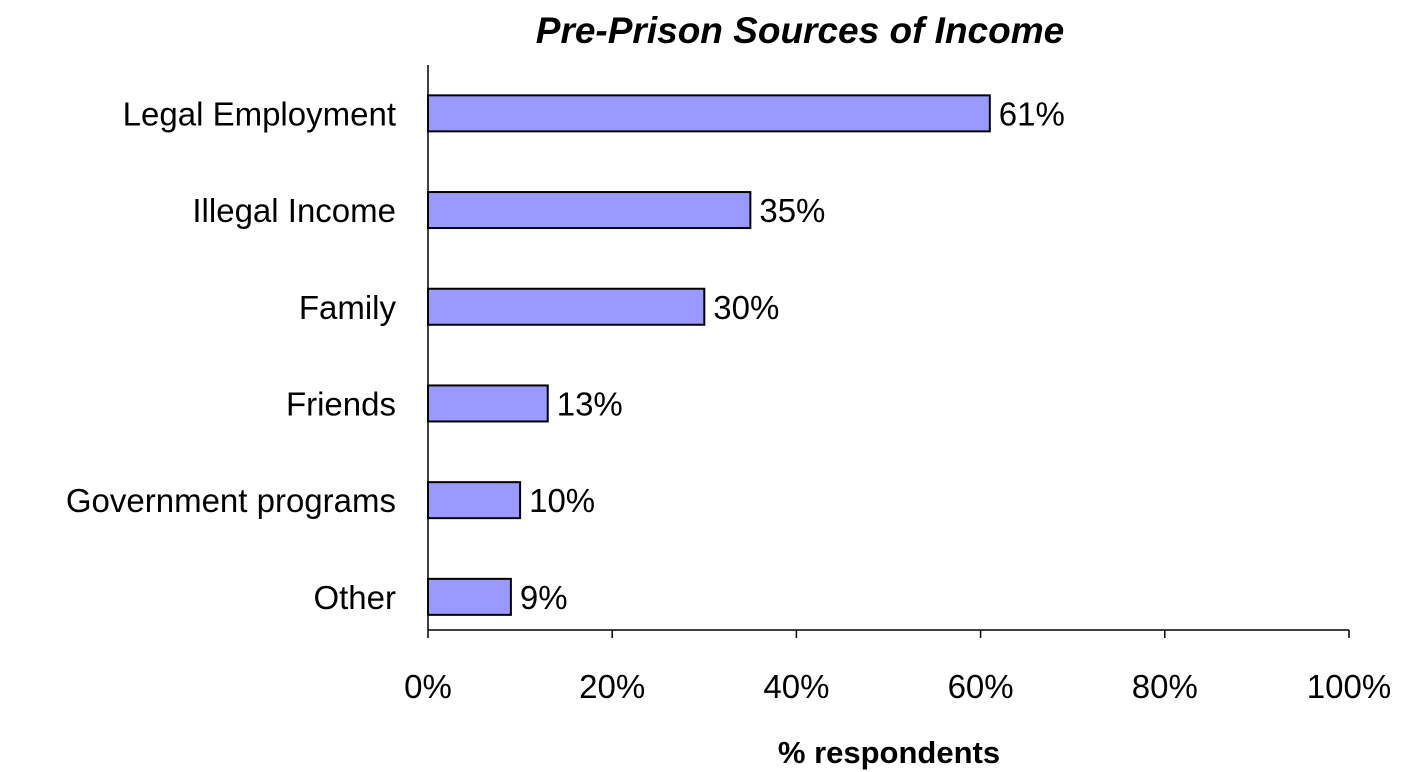 Image resolution: width=1405 pixels, height=772 pixels. Describe the element at coordinates (231, 500) in the screenshot. I see `category-label: Government programs` at that location.